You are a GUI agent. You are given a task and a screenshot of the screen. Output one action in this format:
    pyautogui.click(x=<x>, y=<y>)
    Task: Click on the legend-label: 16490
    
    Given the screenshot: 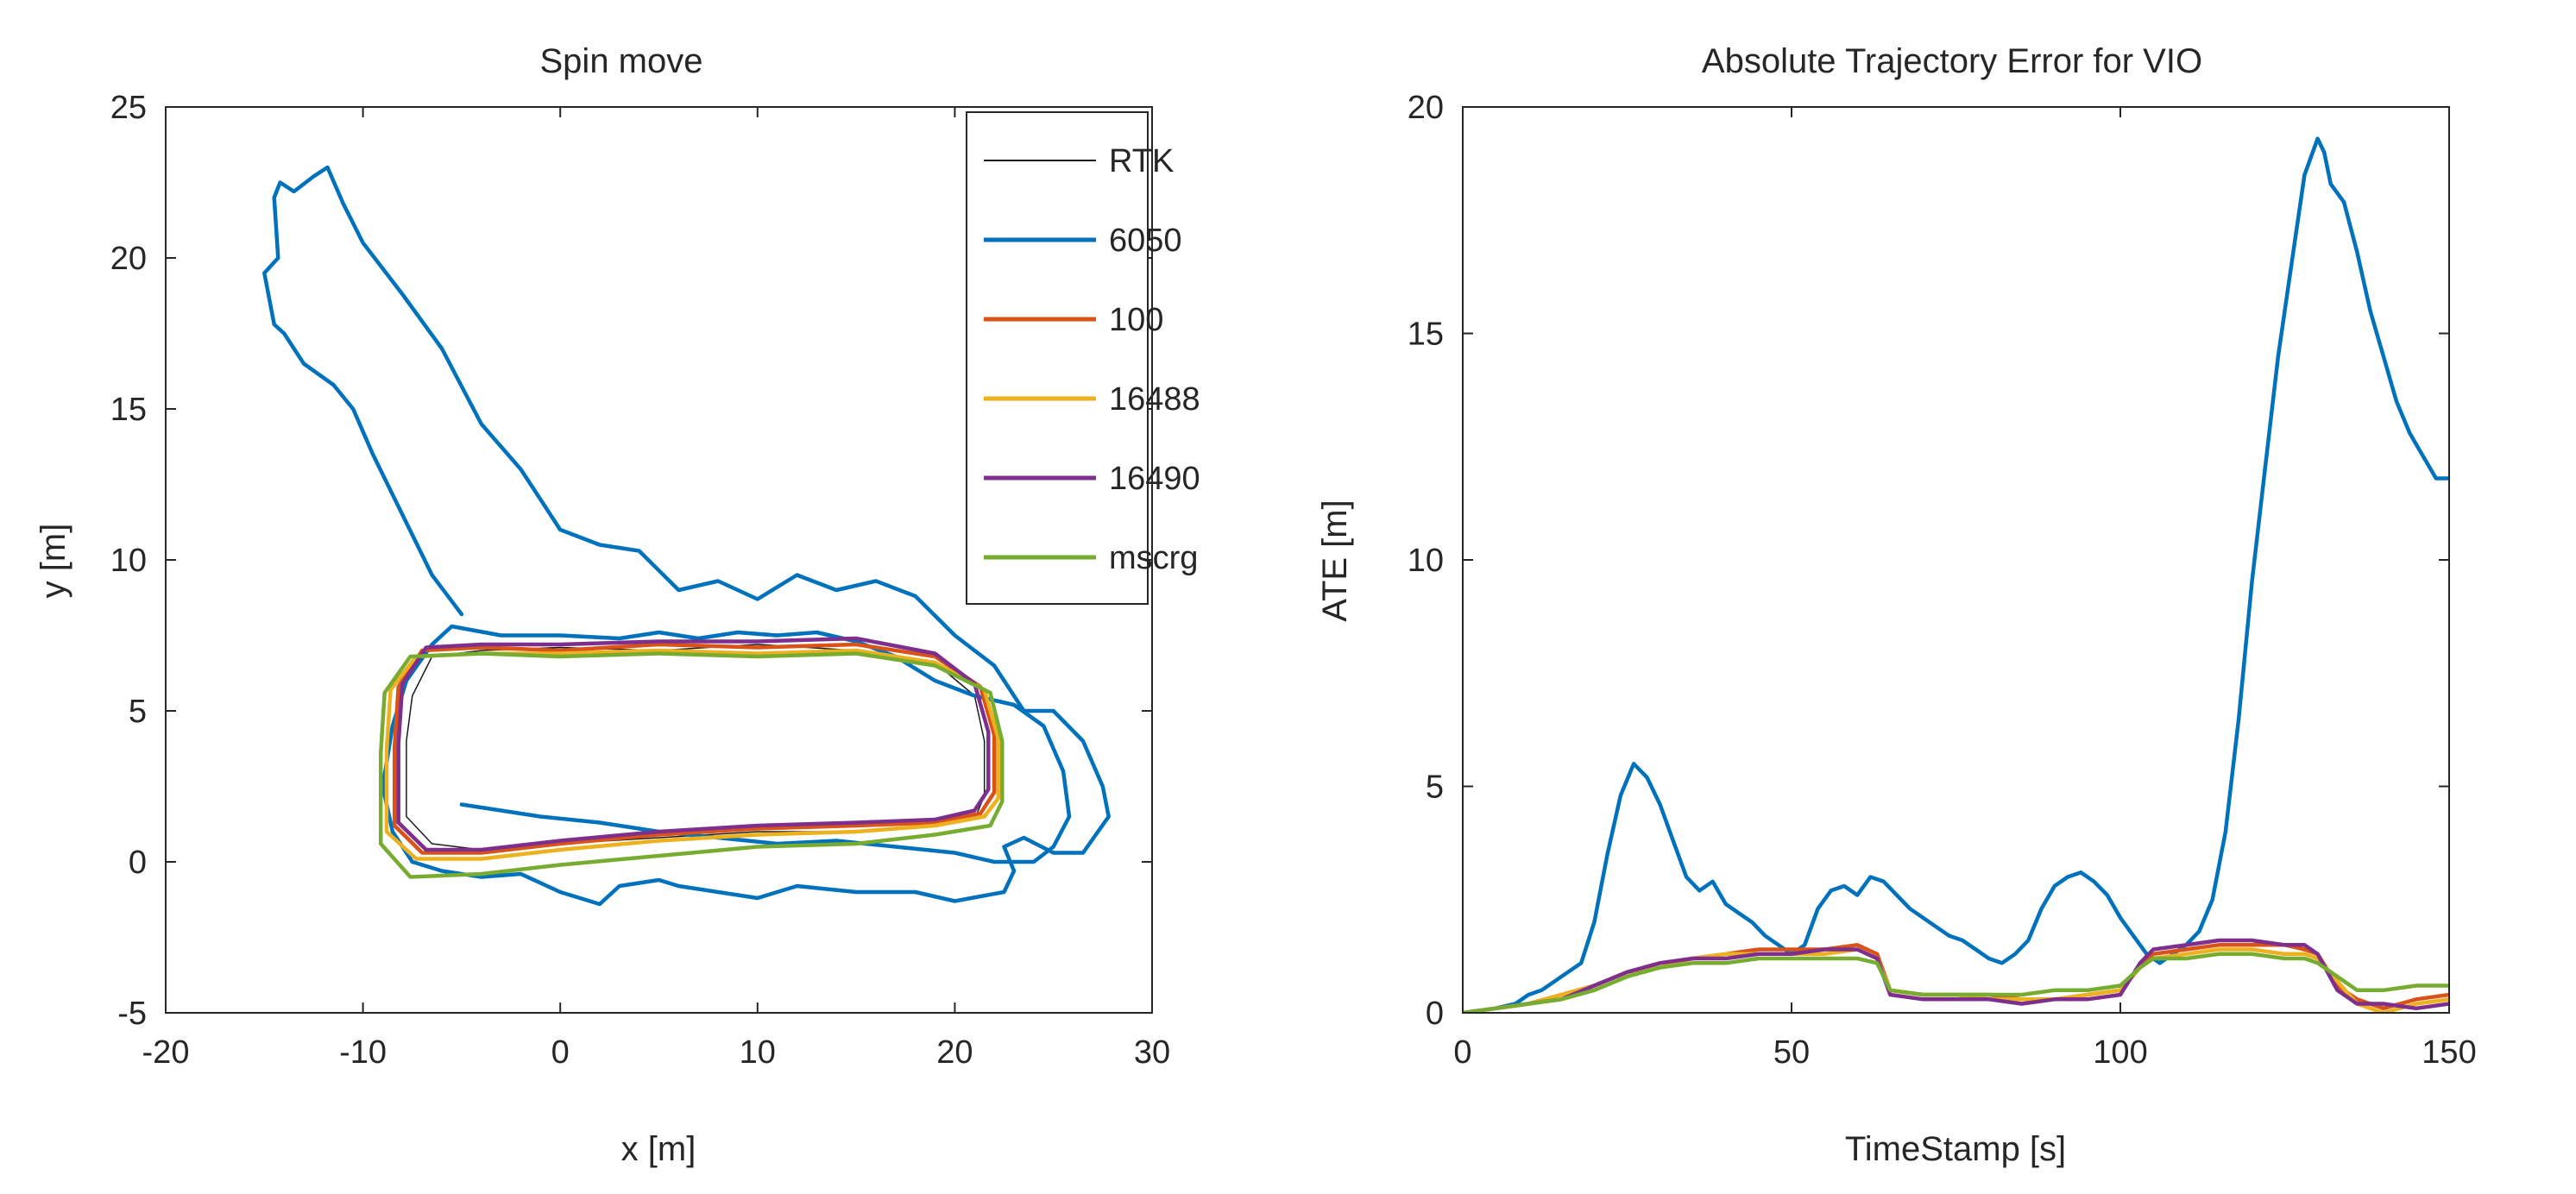 What is the action you would take?
    pyautogui.click(x=1155, y=479)
    